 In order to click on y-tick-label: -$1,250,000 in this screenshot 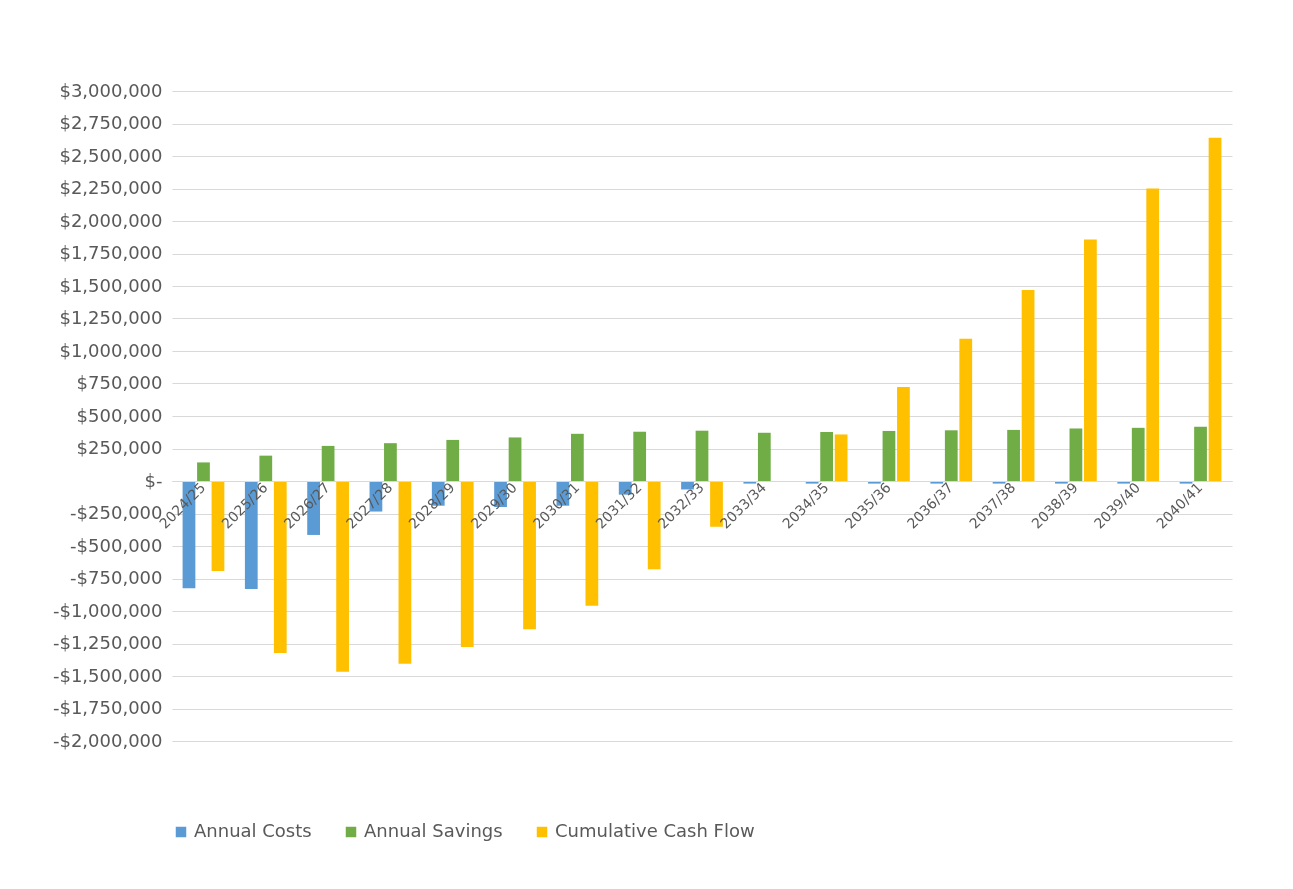, I will do `click(107, 642)`.